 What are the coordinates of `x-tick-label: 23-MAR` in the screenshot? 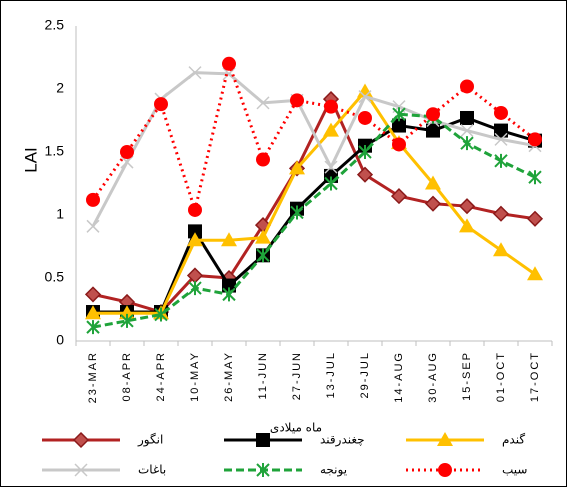 It's located at (93, 377).